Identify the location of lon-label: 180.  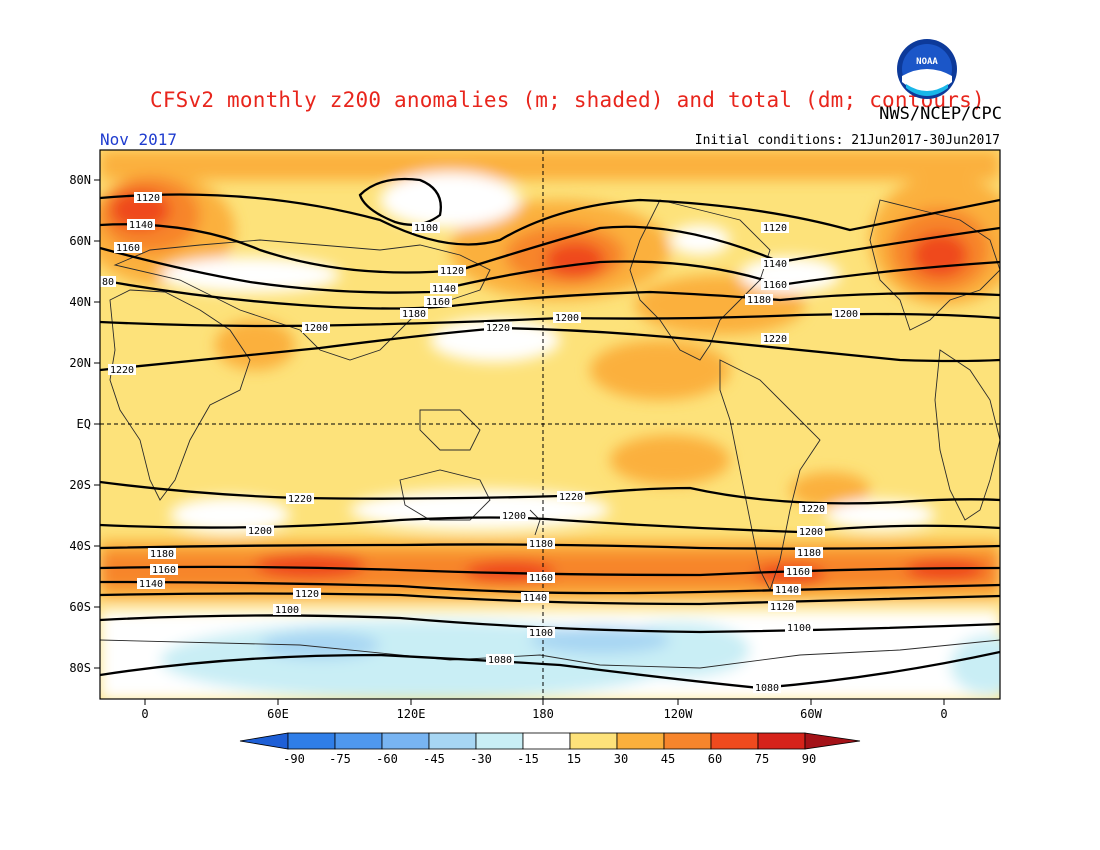
(543, 714).